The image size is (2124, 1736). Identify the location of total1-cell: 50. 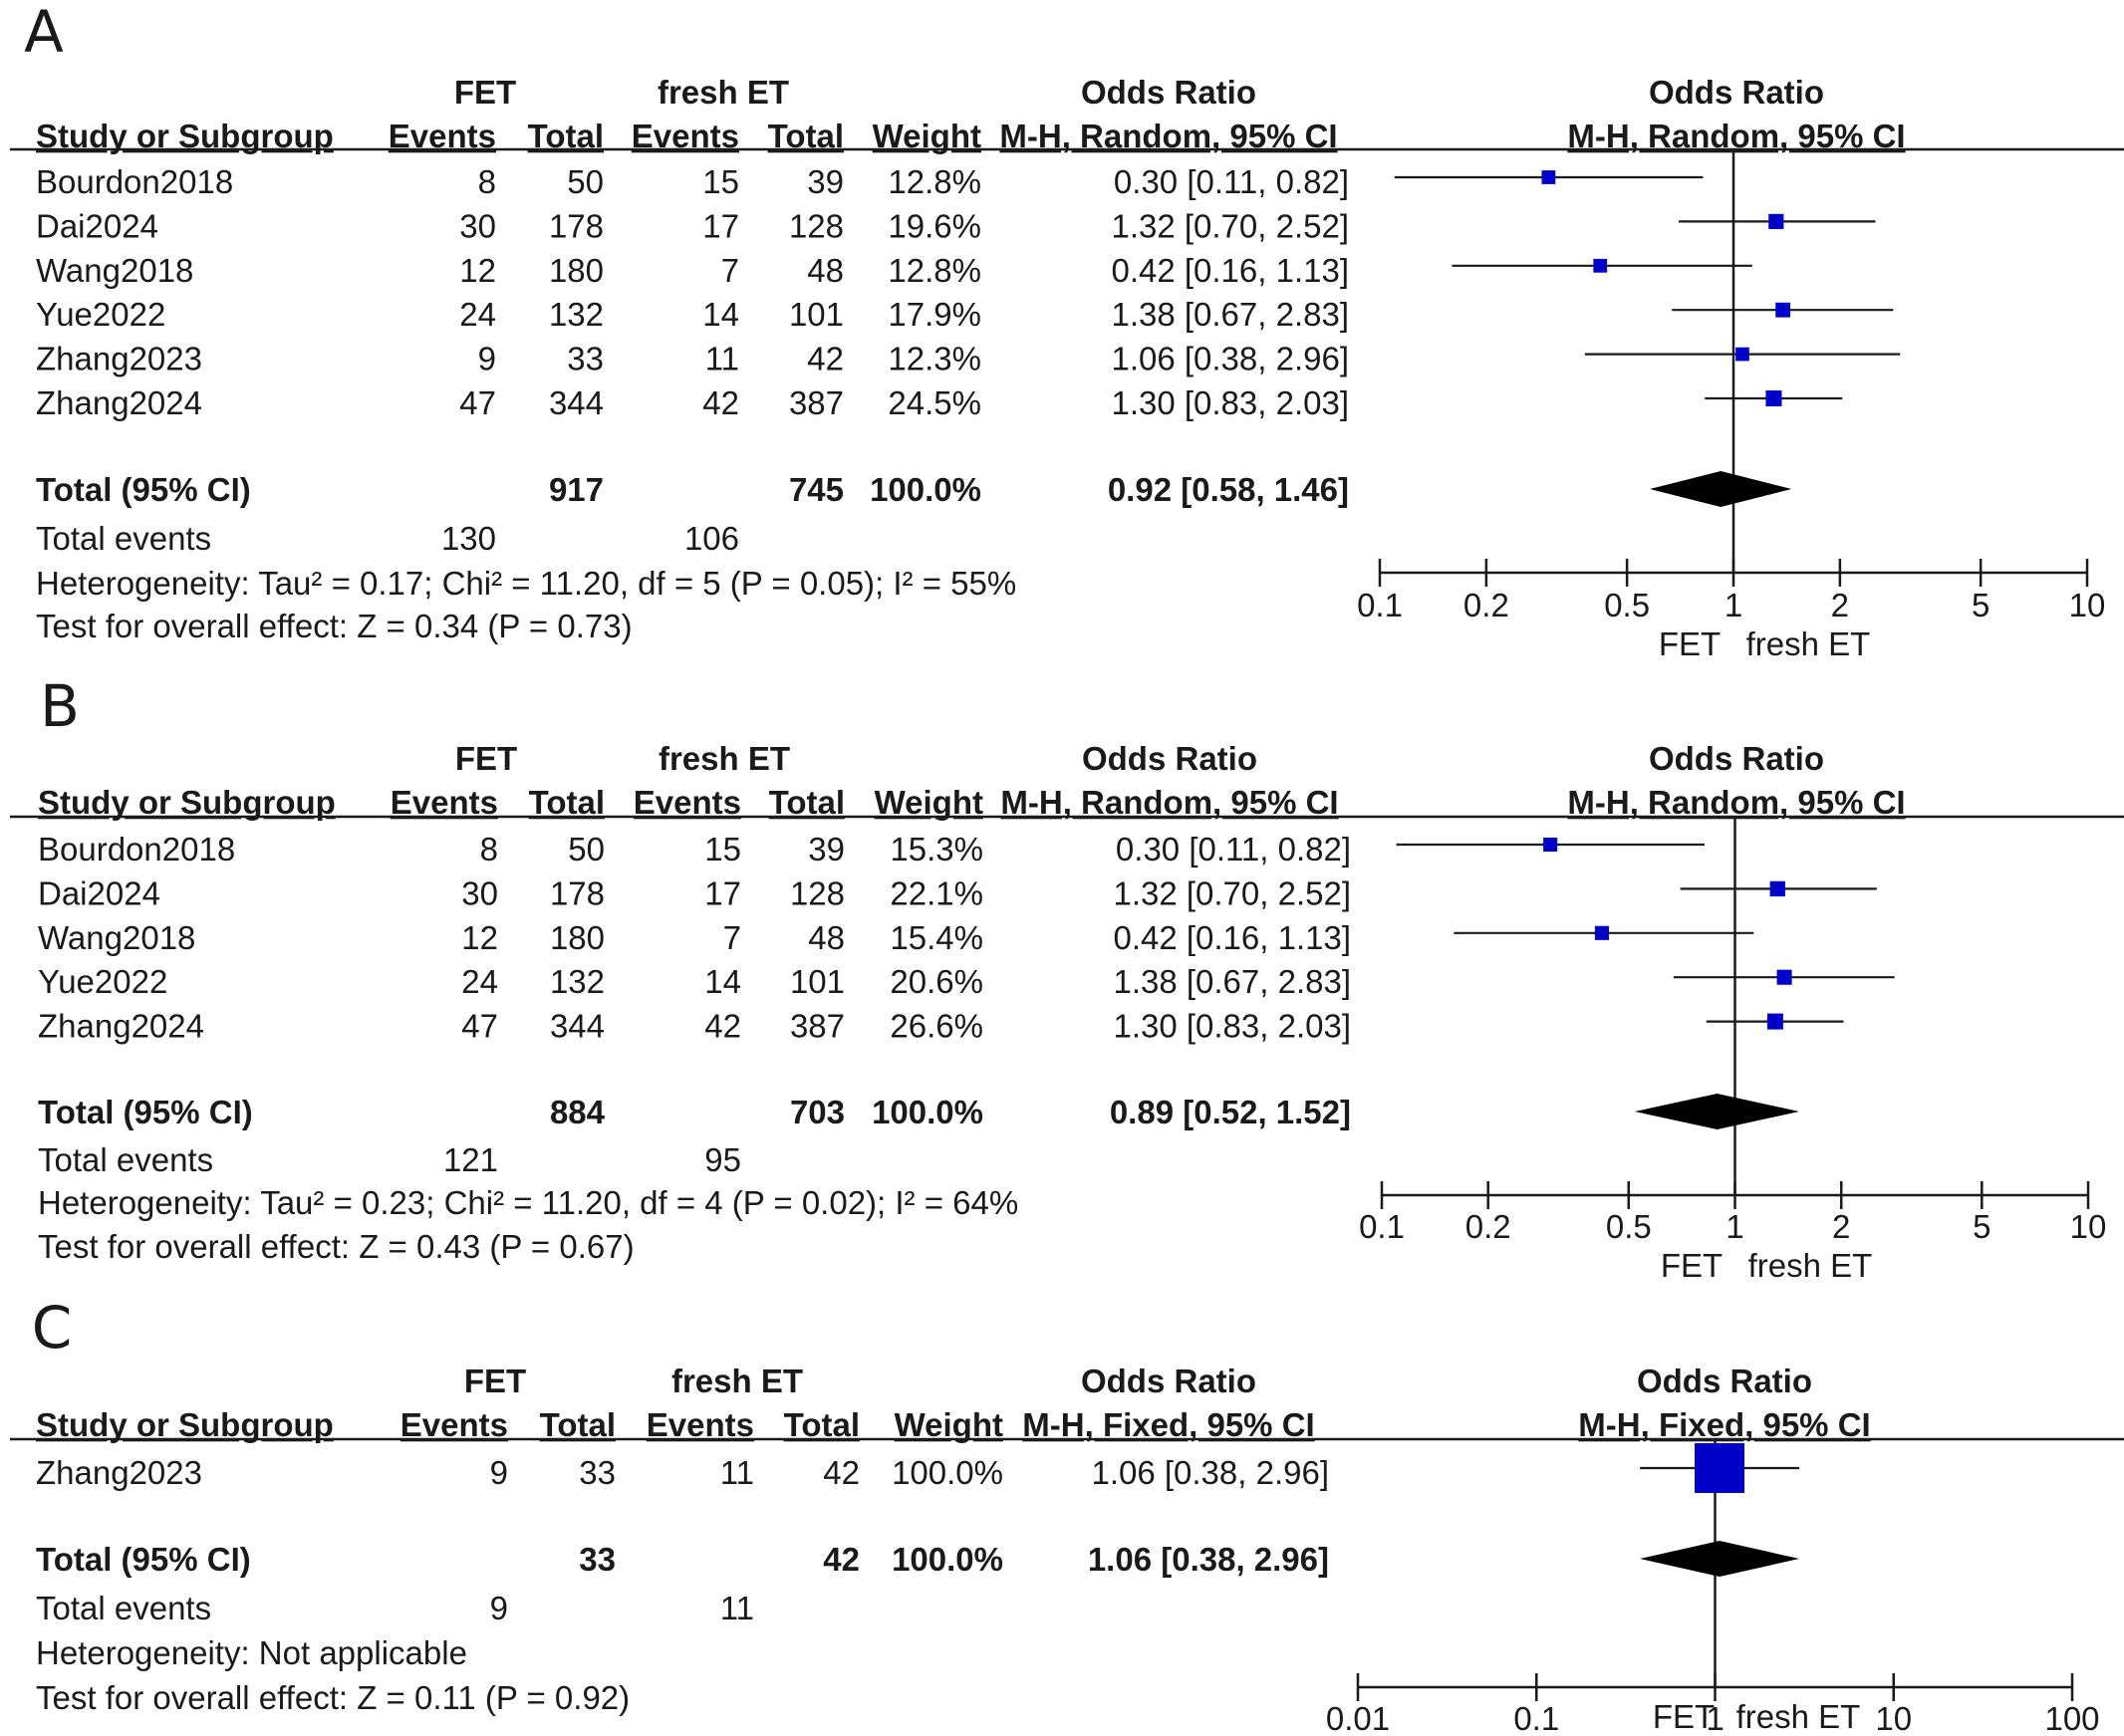
(586, 850).